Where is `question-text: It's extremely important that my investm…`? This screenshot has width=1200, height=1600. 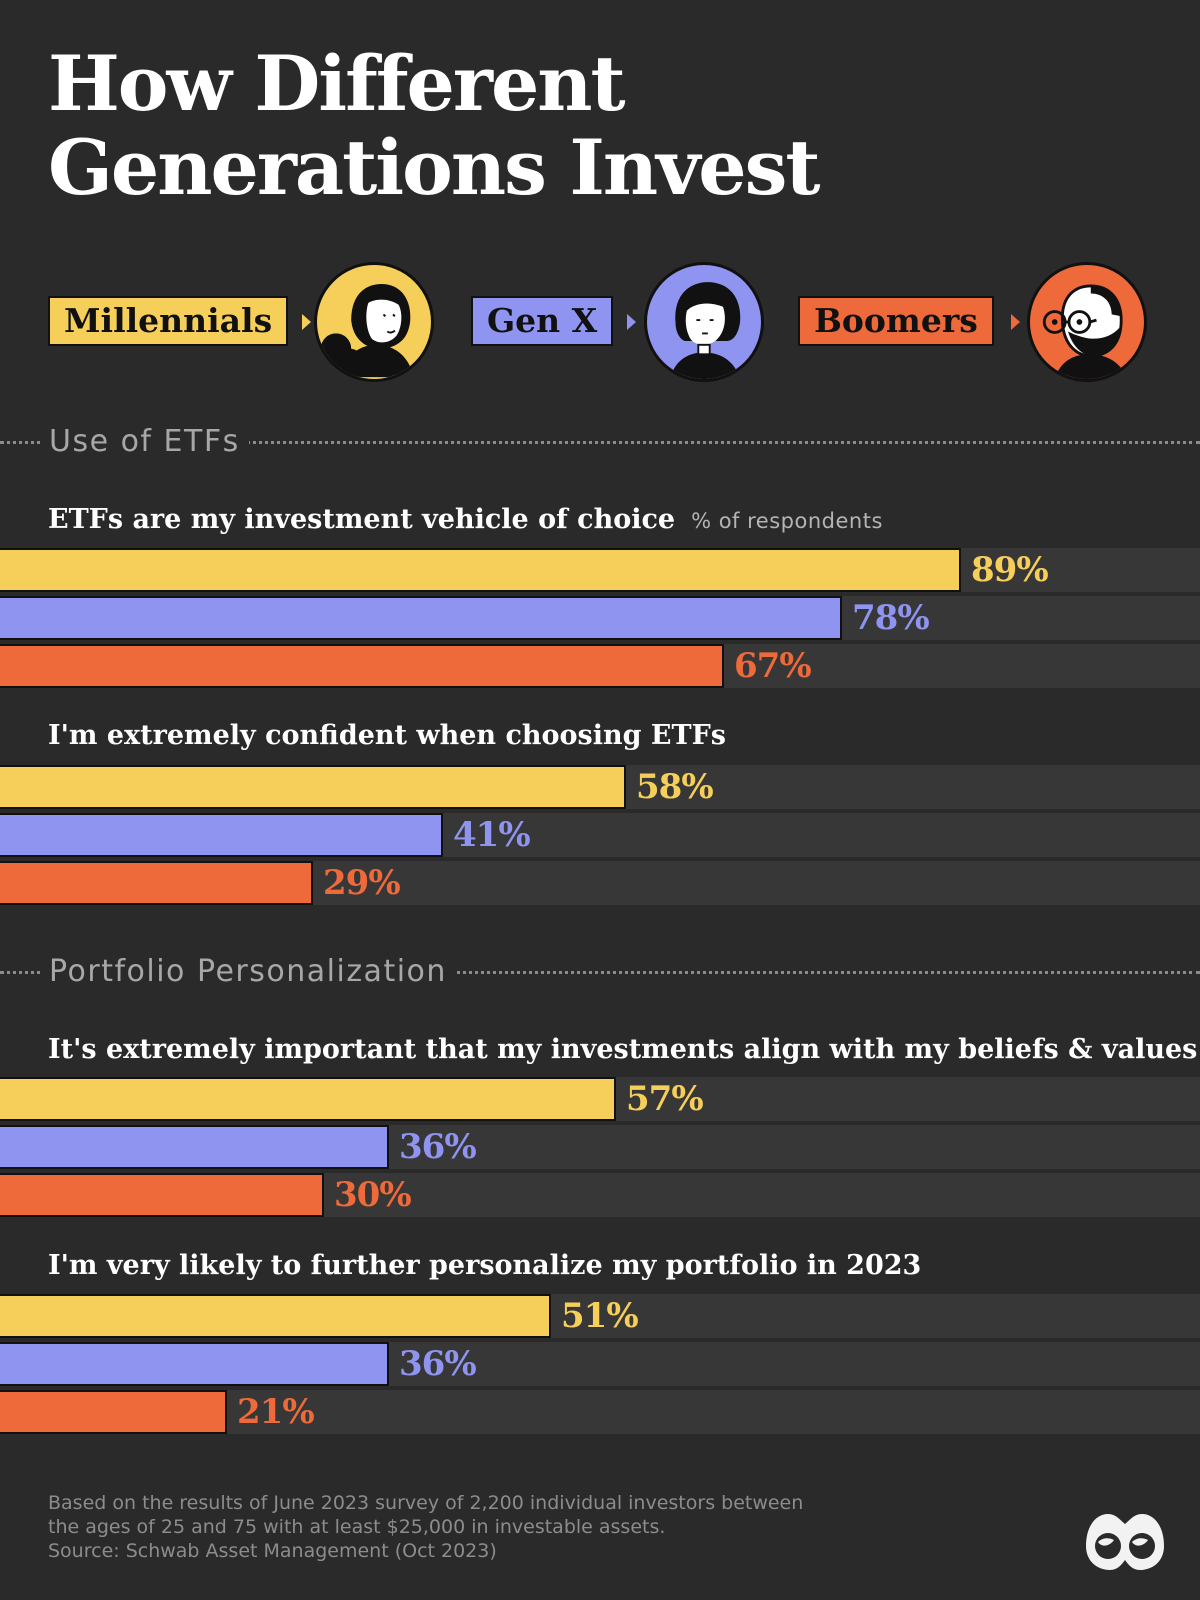
question-text: It's extremely important that my investm… is located at coordinates (623, 1049).